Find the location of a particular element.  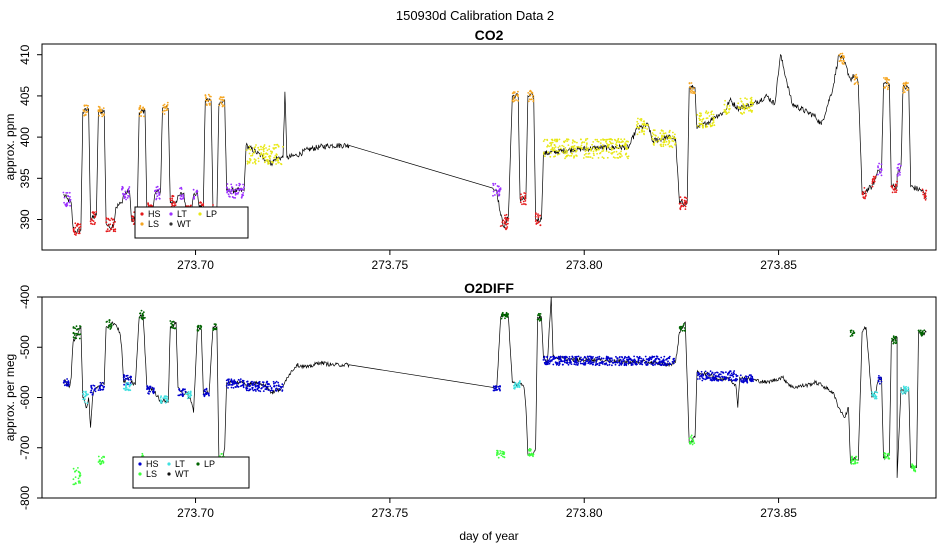

x-tick-label: 273.80 is located at coordinates (584, 513).